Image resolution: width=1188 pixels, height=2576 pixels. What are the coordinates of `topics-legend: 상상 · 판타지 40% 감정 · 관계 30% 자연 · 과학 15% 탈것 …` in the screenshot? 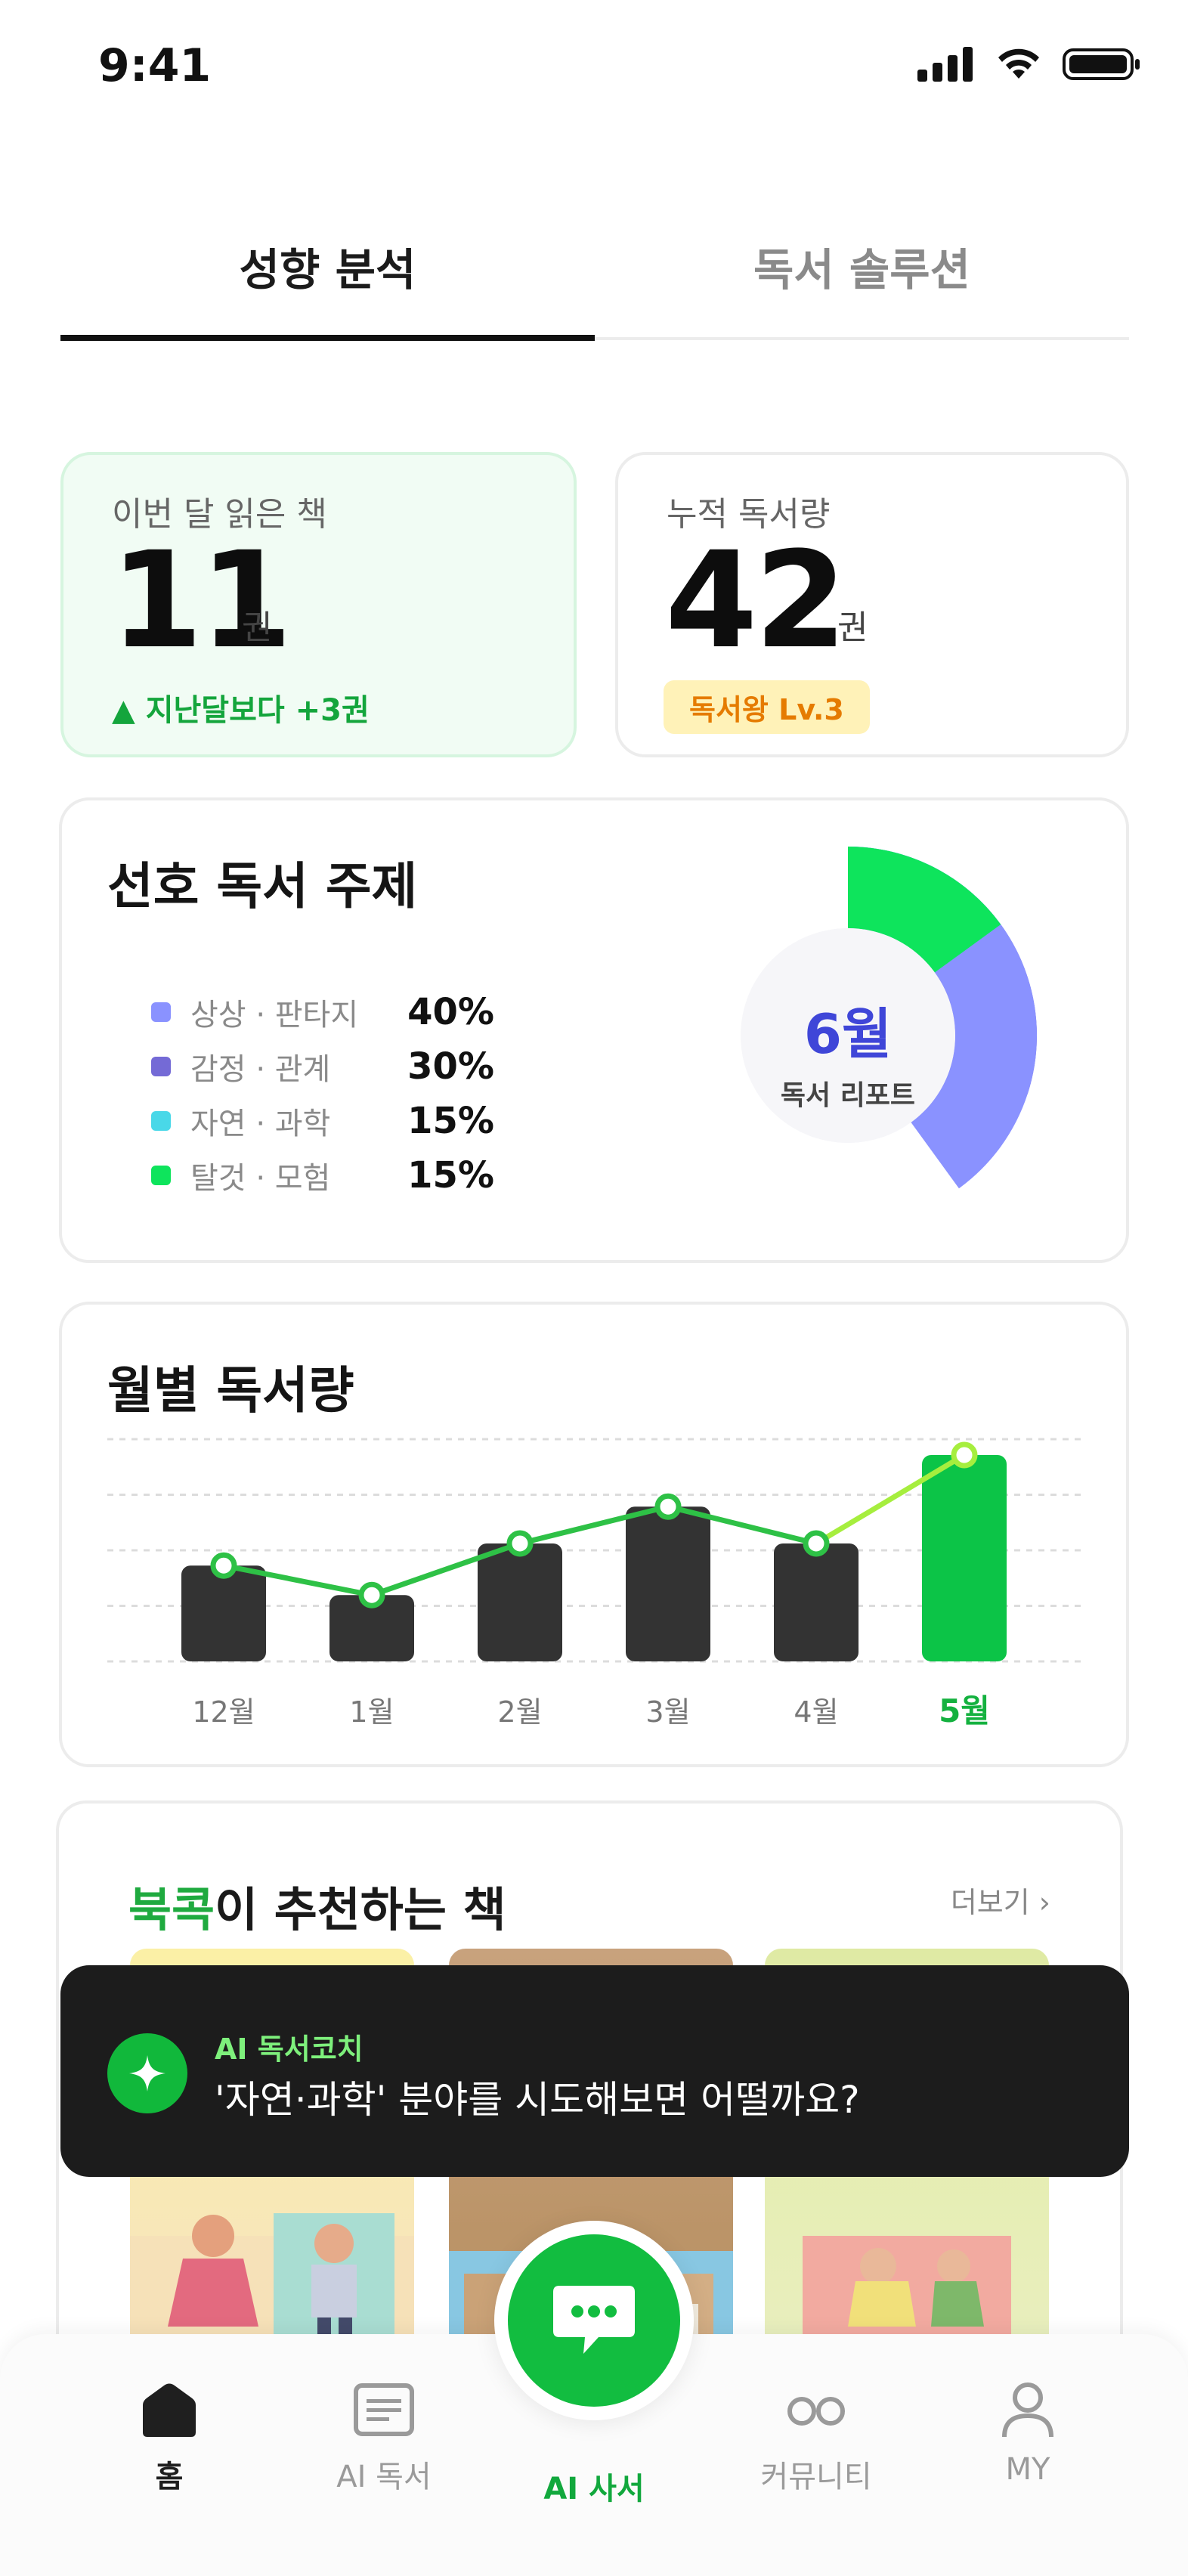 It's located at (322, 1094).